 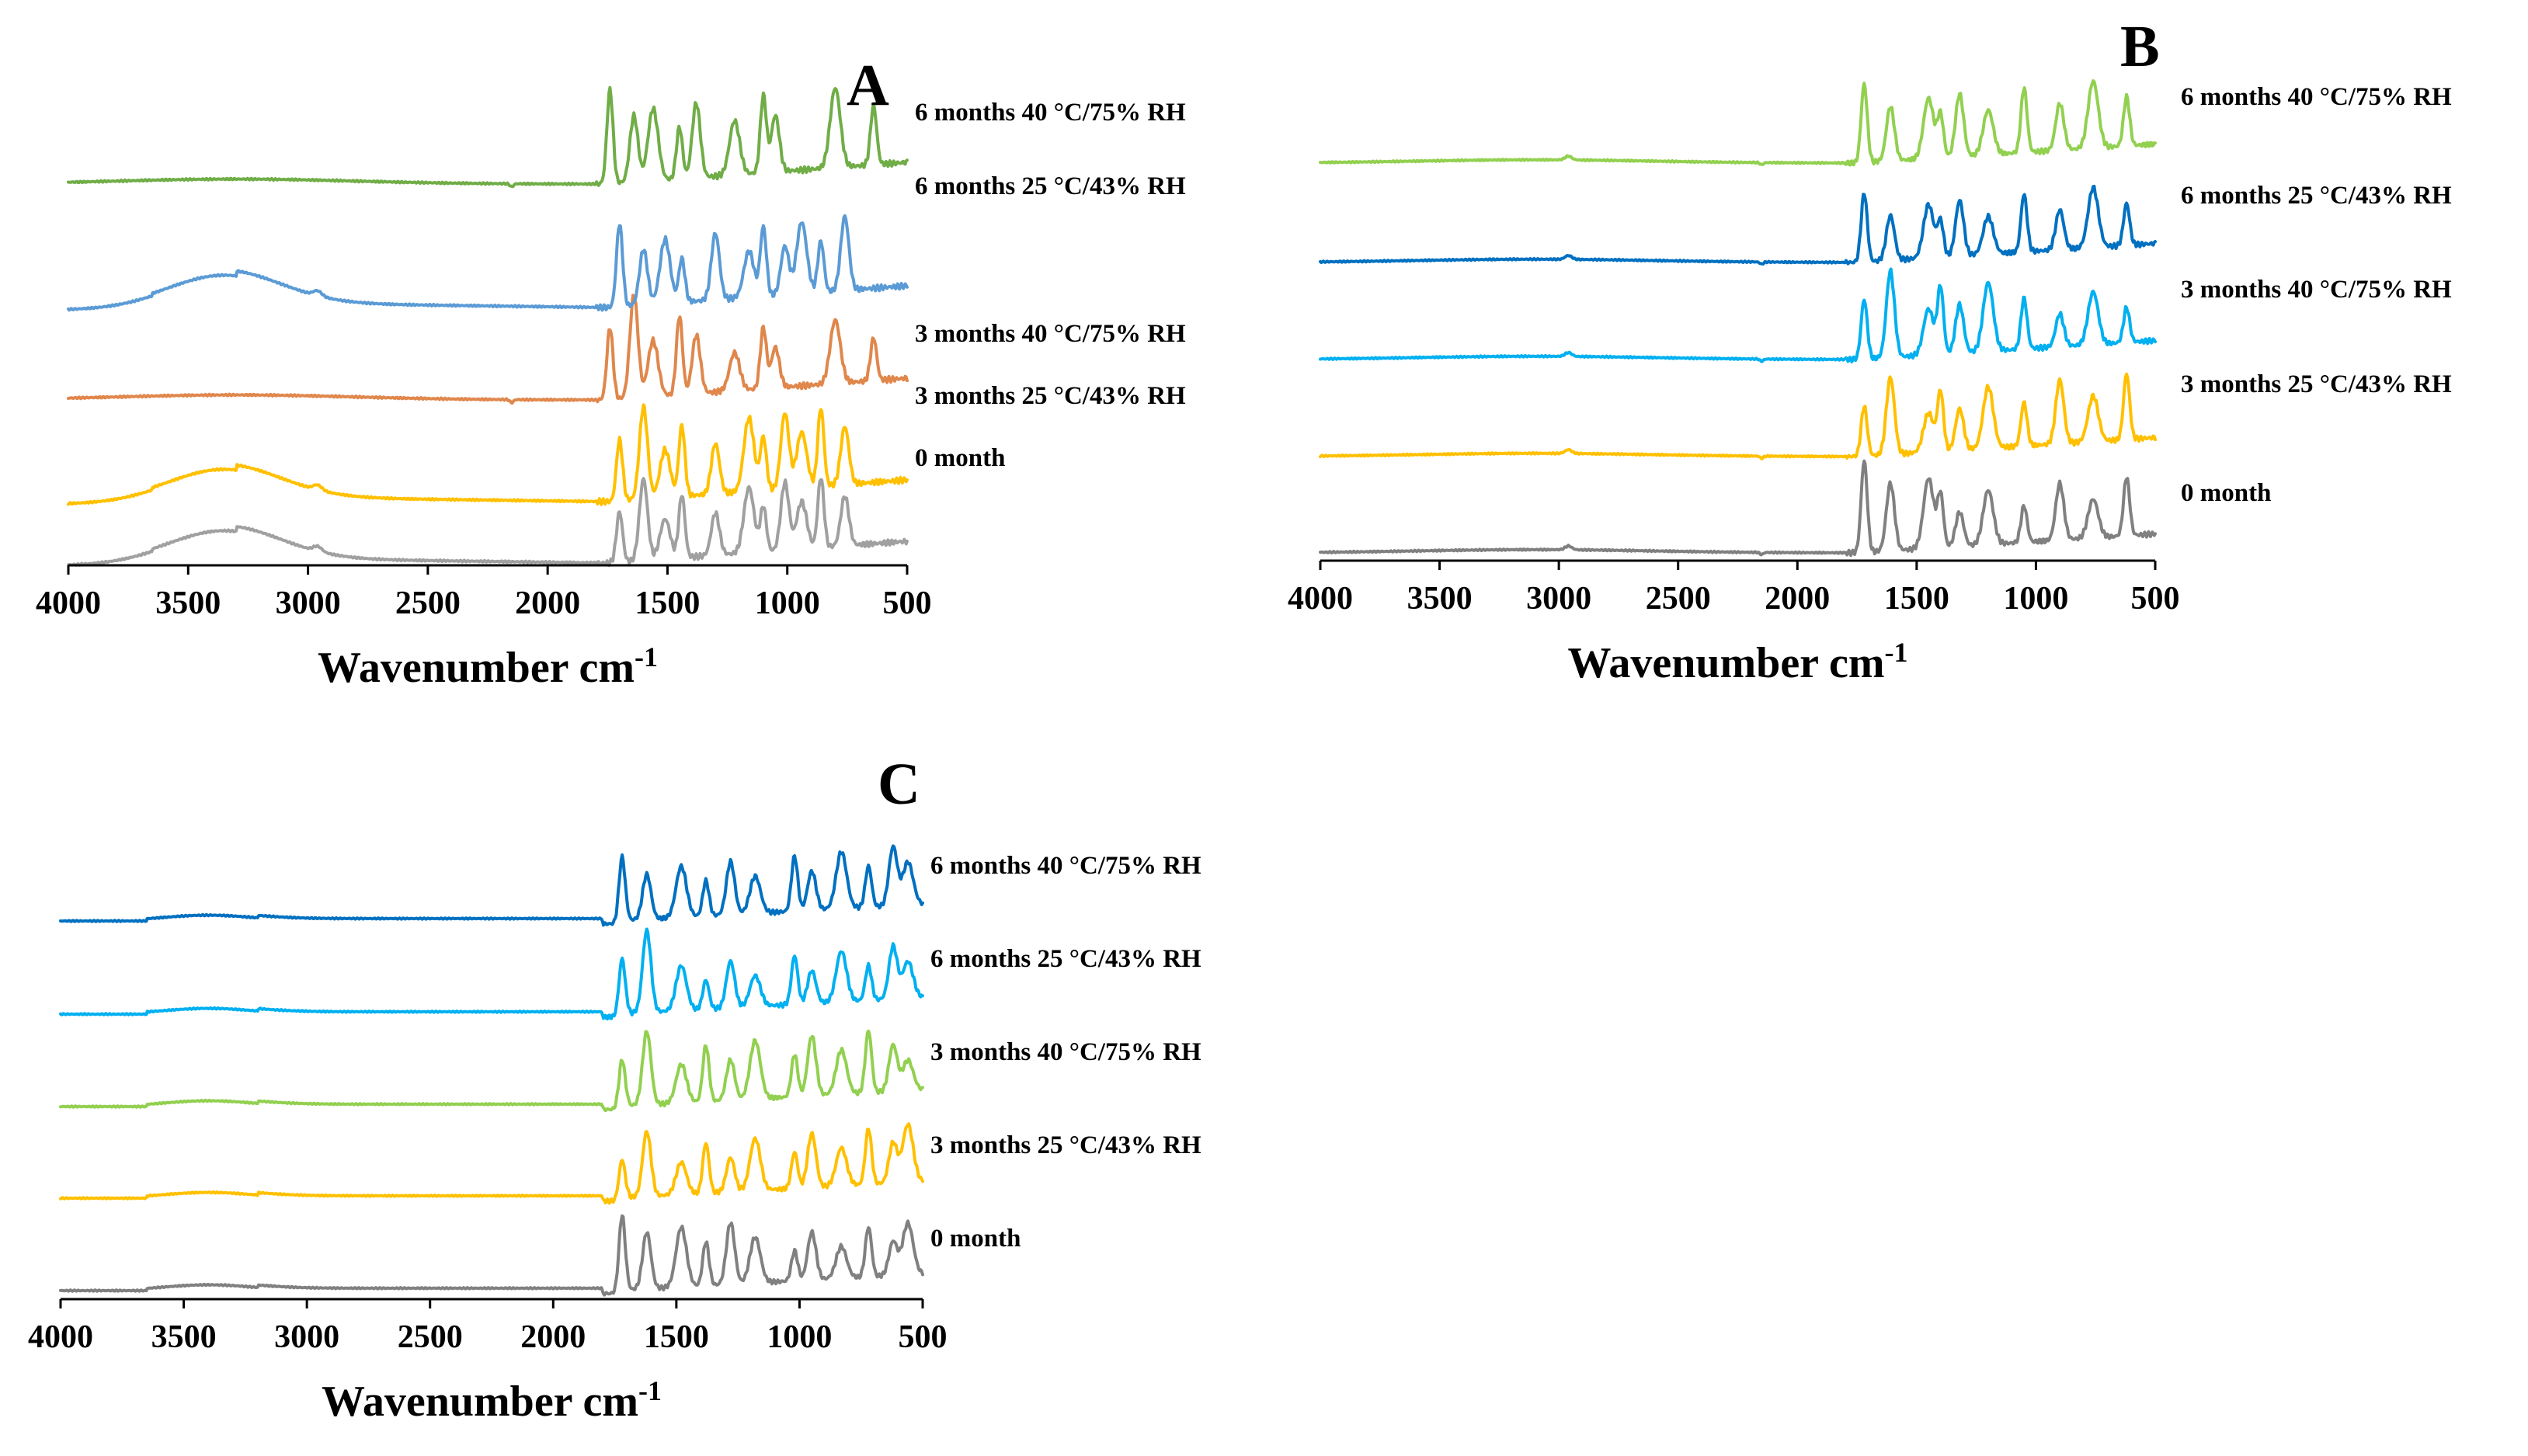 I want to click on panel-letter: B, so click(x=2140, y=46).